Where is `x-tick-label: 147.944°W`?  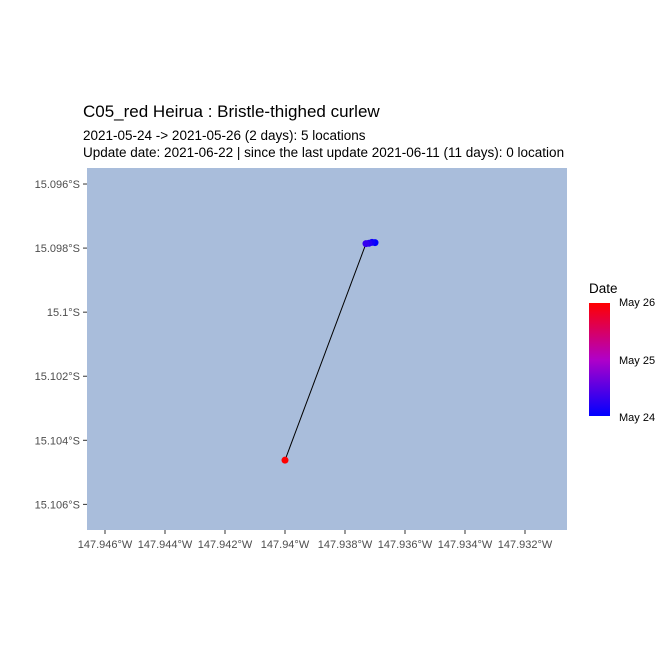 x-tick-label: 147.944°W is located at coordinates (165, 545).